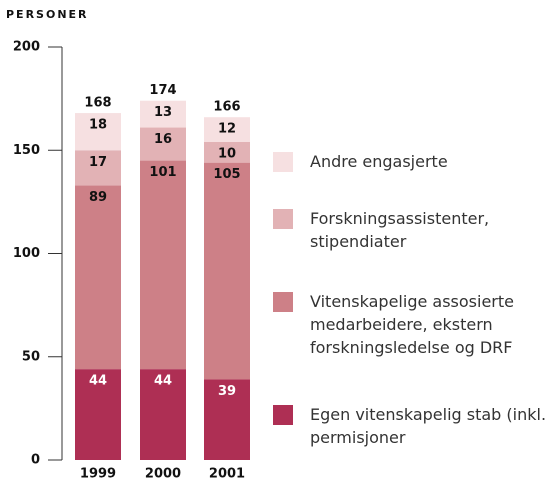 The image size is (553, 482). What do you see at coordinates (162, 90) in the screenshot?
I see `total-label: 174` at bounding box center [162, 90].